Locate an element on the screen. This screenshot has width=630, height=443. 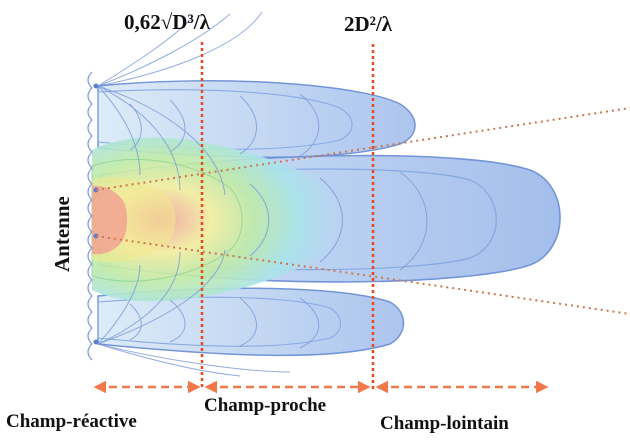
antenna-label: Antenne is located at coordinates (62, 234).